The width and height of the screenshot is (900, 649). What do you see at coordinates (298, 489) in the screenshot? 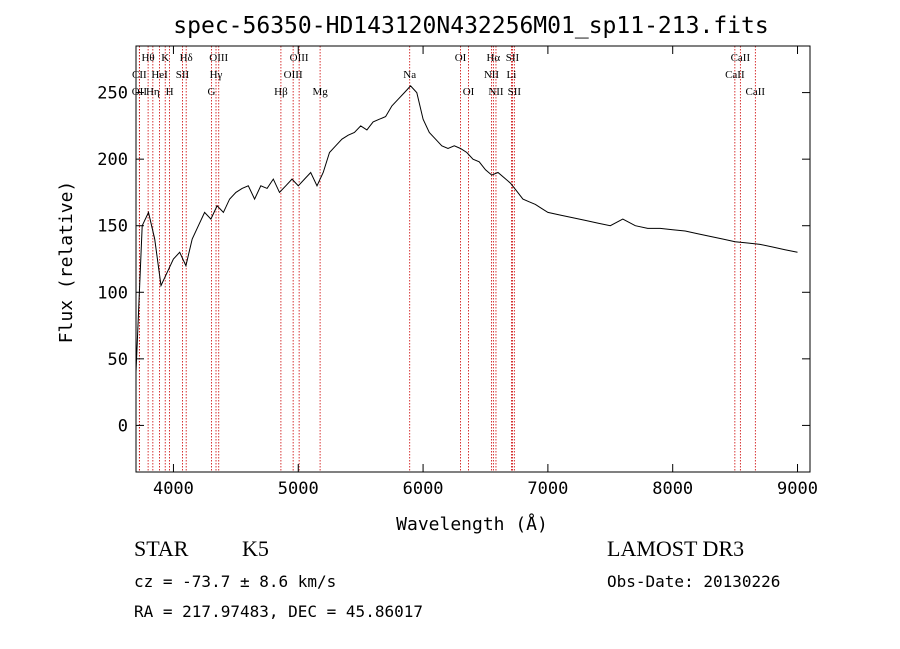
I see `x-tick-label: 5000` at bounding box center [298, 489].